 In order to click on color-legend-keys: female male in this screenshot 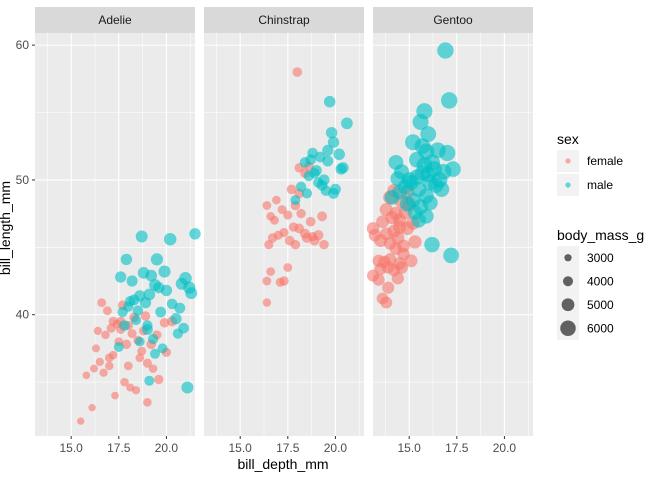, I will do `click(590, 173)`.